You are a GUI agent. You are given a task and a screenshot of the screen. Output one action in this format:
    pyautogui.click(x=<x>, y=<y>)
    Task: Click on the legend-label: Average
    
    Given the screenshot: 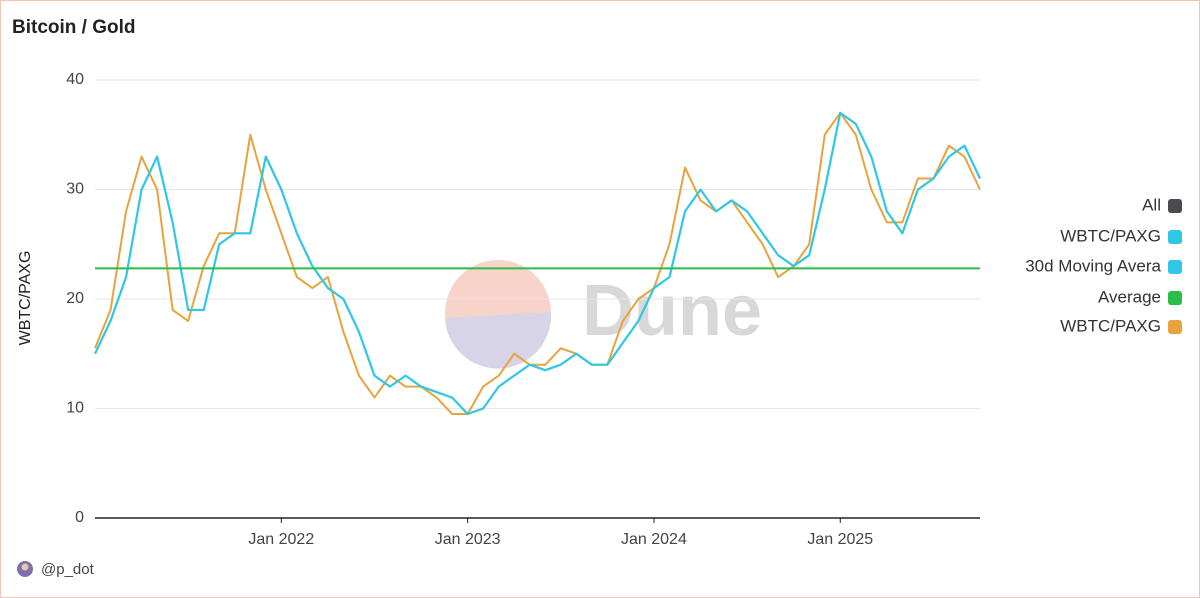 What is the action you would take?
    pyautogui.click(x=1129, y=296)
    